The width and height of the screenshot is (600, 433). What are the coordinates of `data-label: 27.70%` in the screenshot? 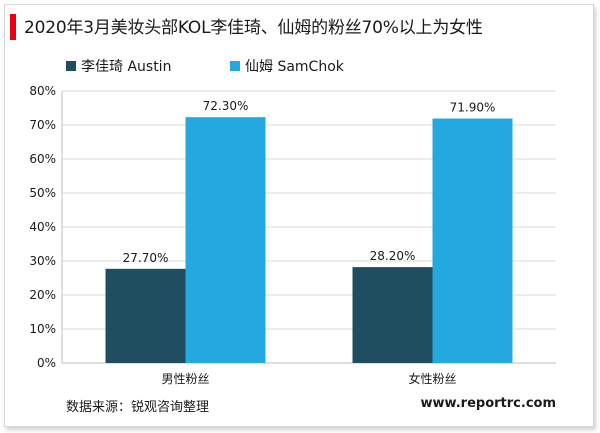 It's located at (146, 258).